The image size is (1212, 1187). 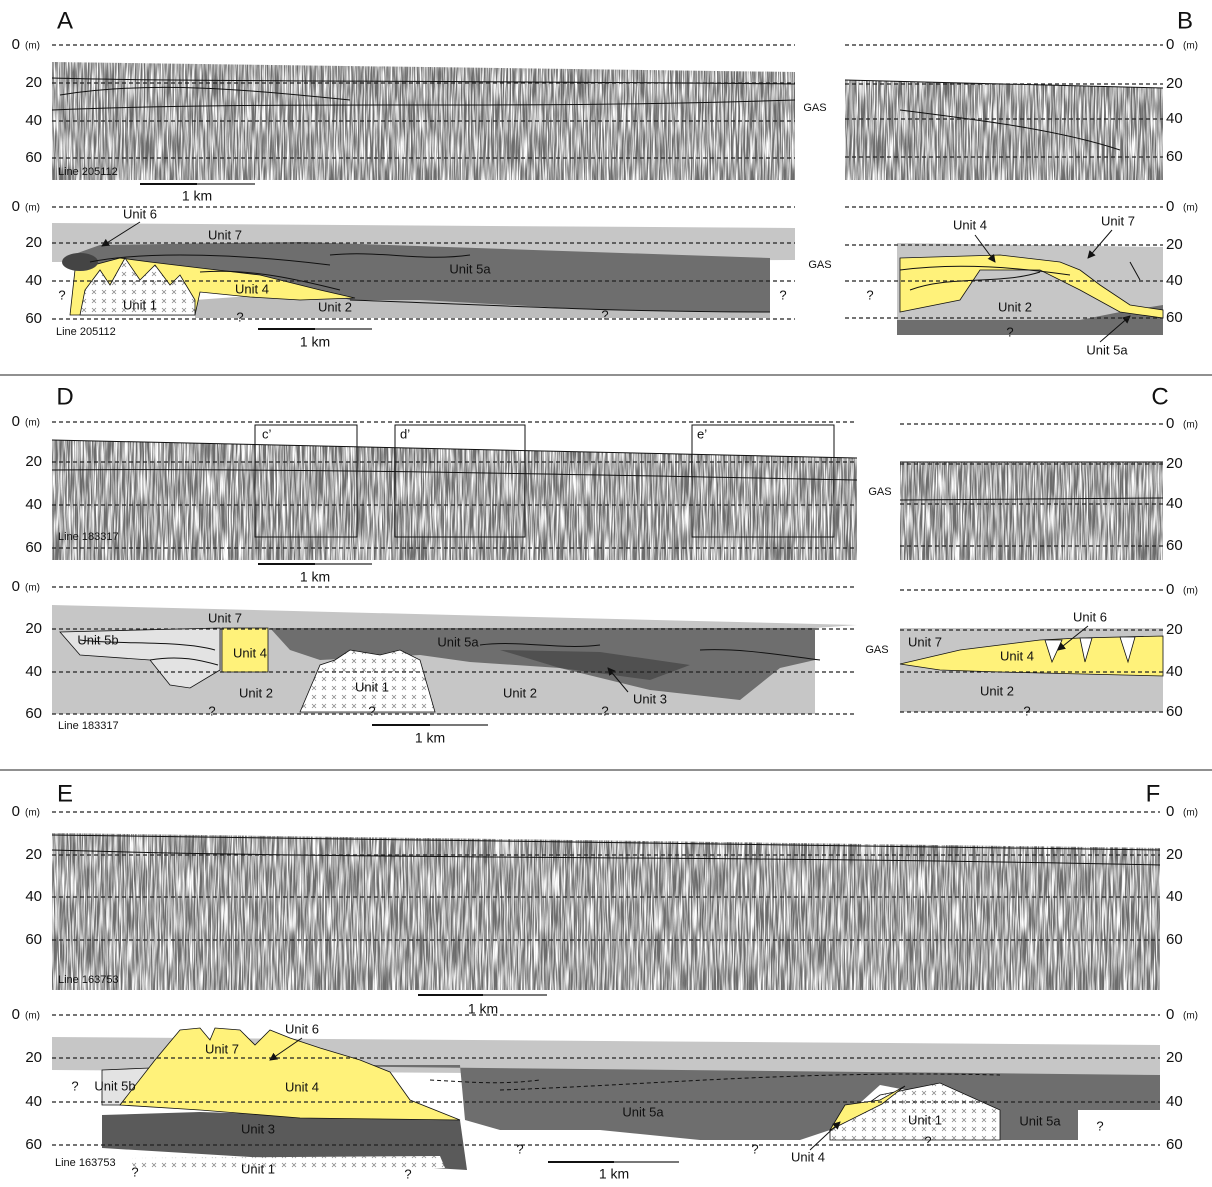 I want to click on interpretation-d, so click(x=454, y=659).